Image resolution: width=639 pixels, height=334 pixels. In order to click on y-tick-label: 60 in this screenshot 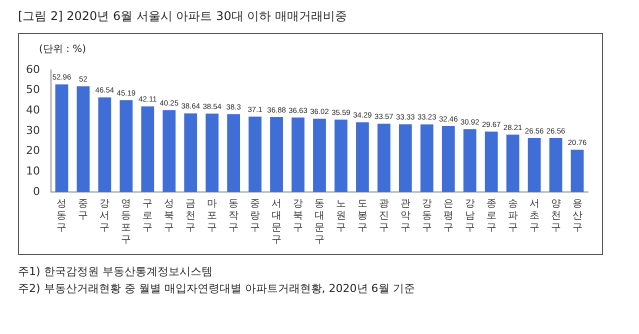, I will do `click(33, 69)`.